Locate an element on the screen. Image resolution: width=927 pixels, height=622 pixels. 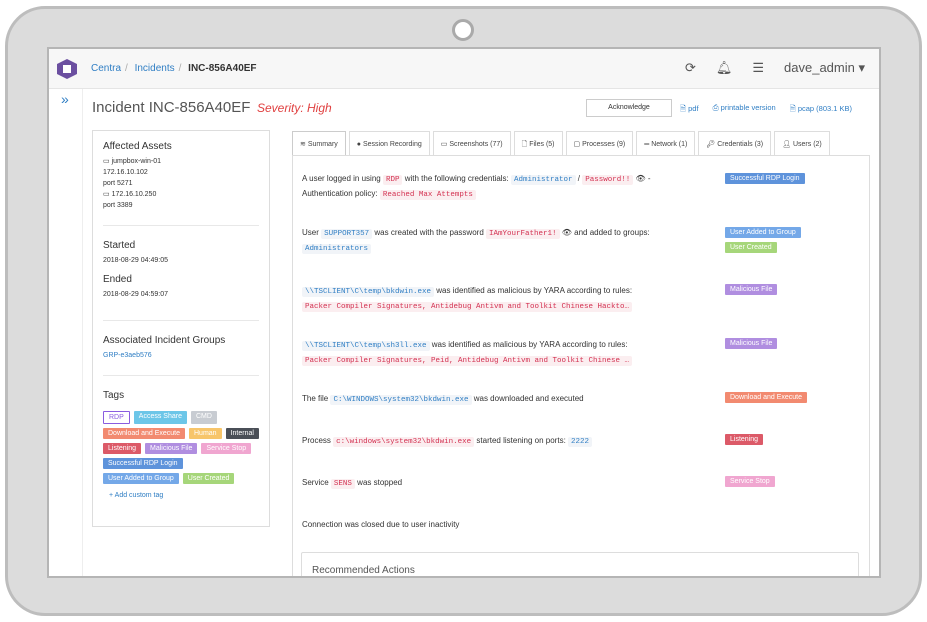
page-title: Incident INC-856A40EF is located at coordinates (171, 107).